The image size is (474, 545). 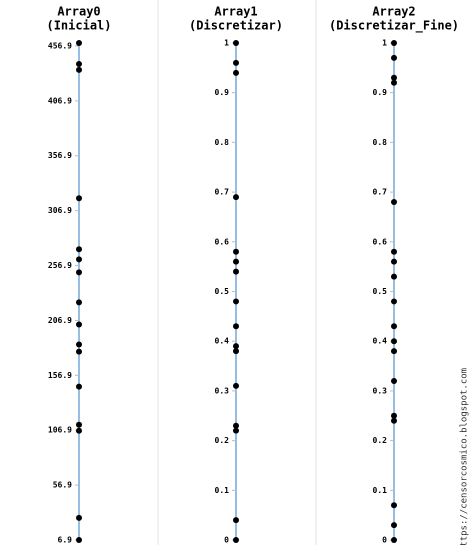 What do you see at coordinates (78, 12) in the screenshot?
I see `chart-title: Array0` at bounding box center [78, 12].